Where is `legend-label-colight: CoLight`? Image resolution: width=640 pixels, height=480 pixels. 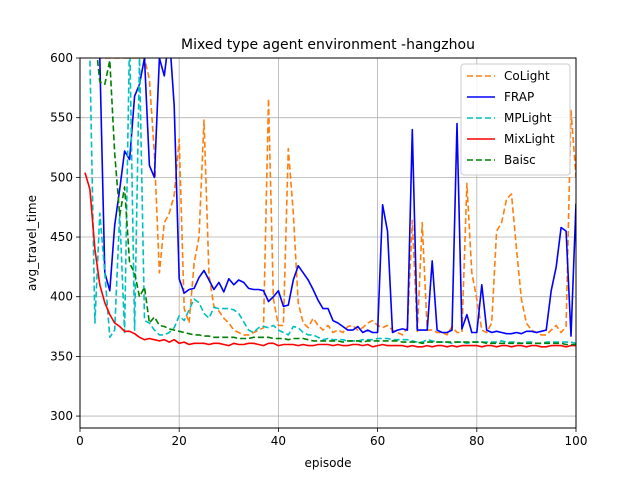 legend-label-colight: CoLight is located at coordinates (527, 76).